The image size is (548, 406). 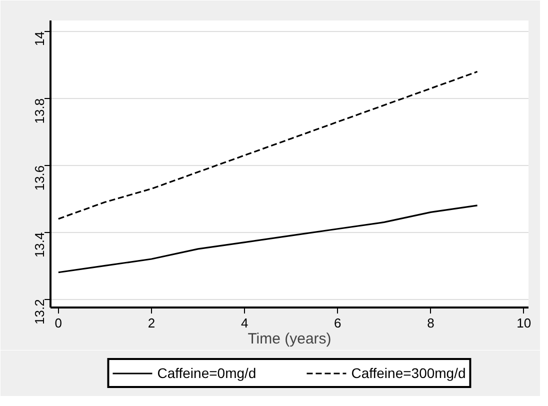 I want to click on legend-label: Caffeine=0mg/d, so click(x=206, y=373).